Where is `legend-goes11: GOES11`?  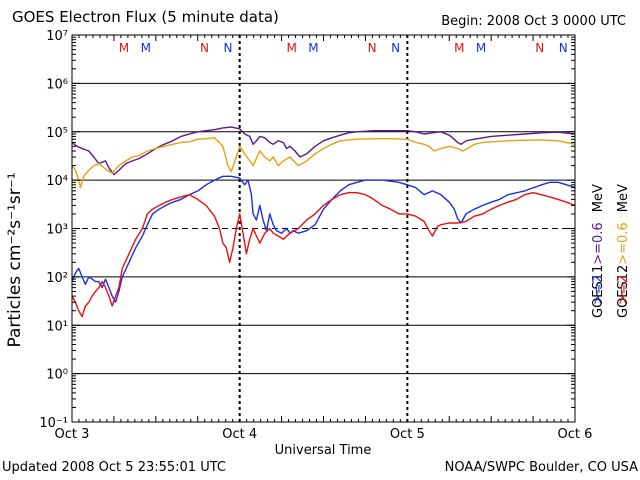 legend-goes11: GOES11 is located at coordinates (598, 291).